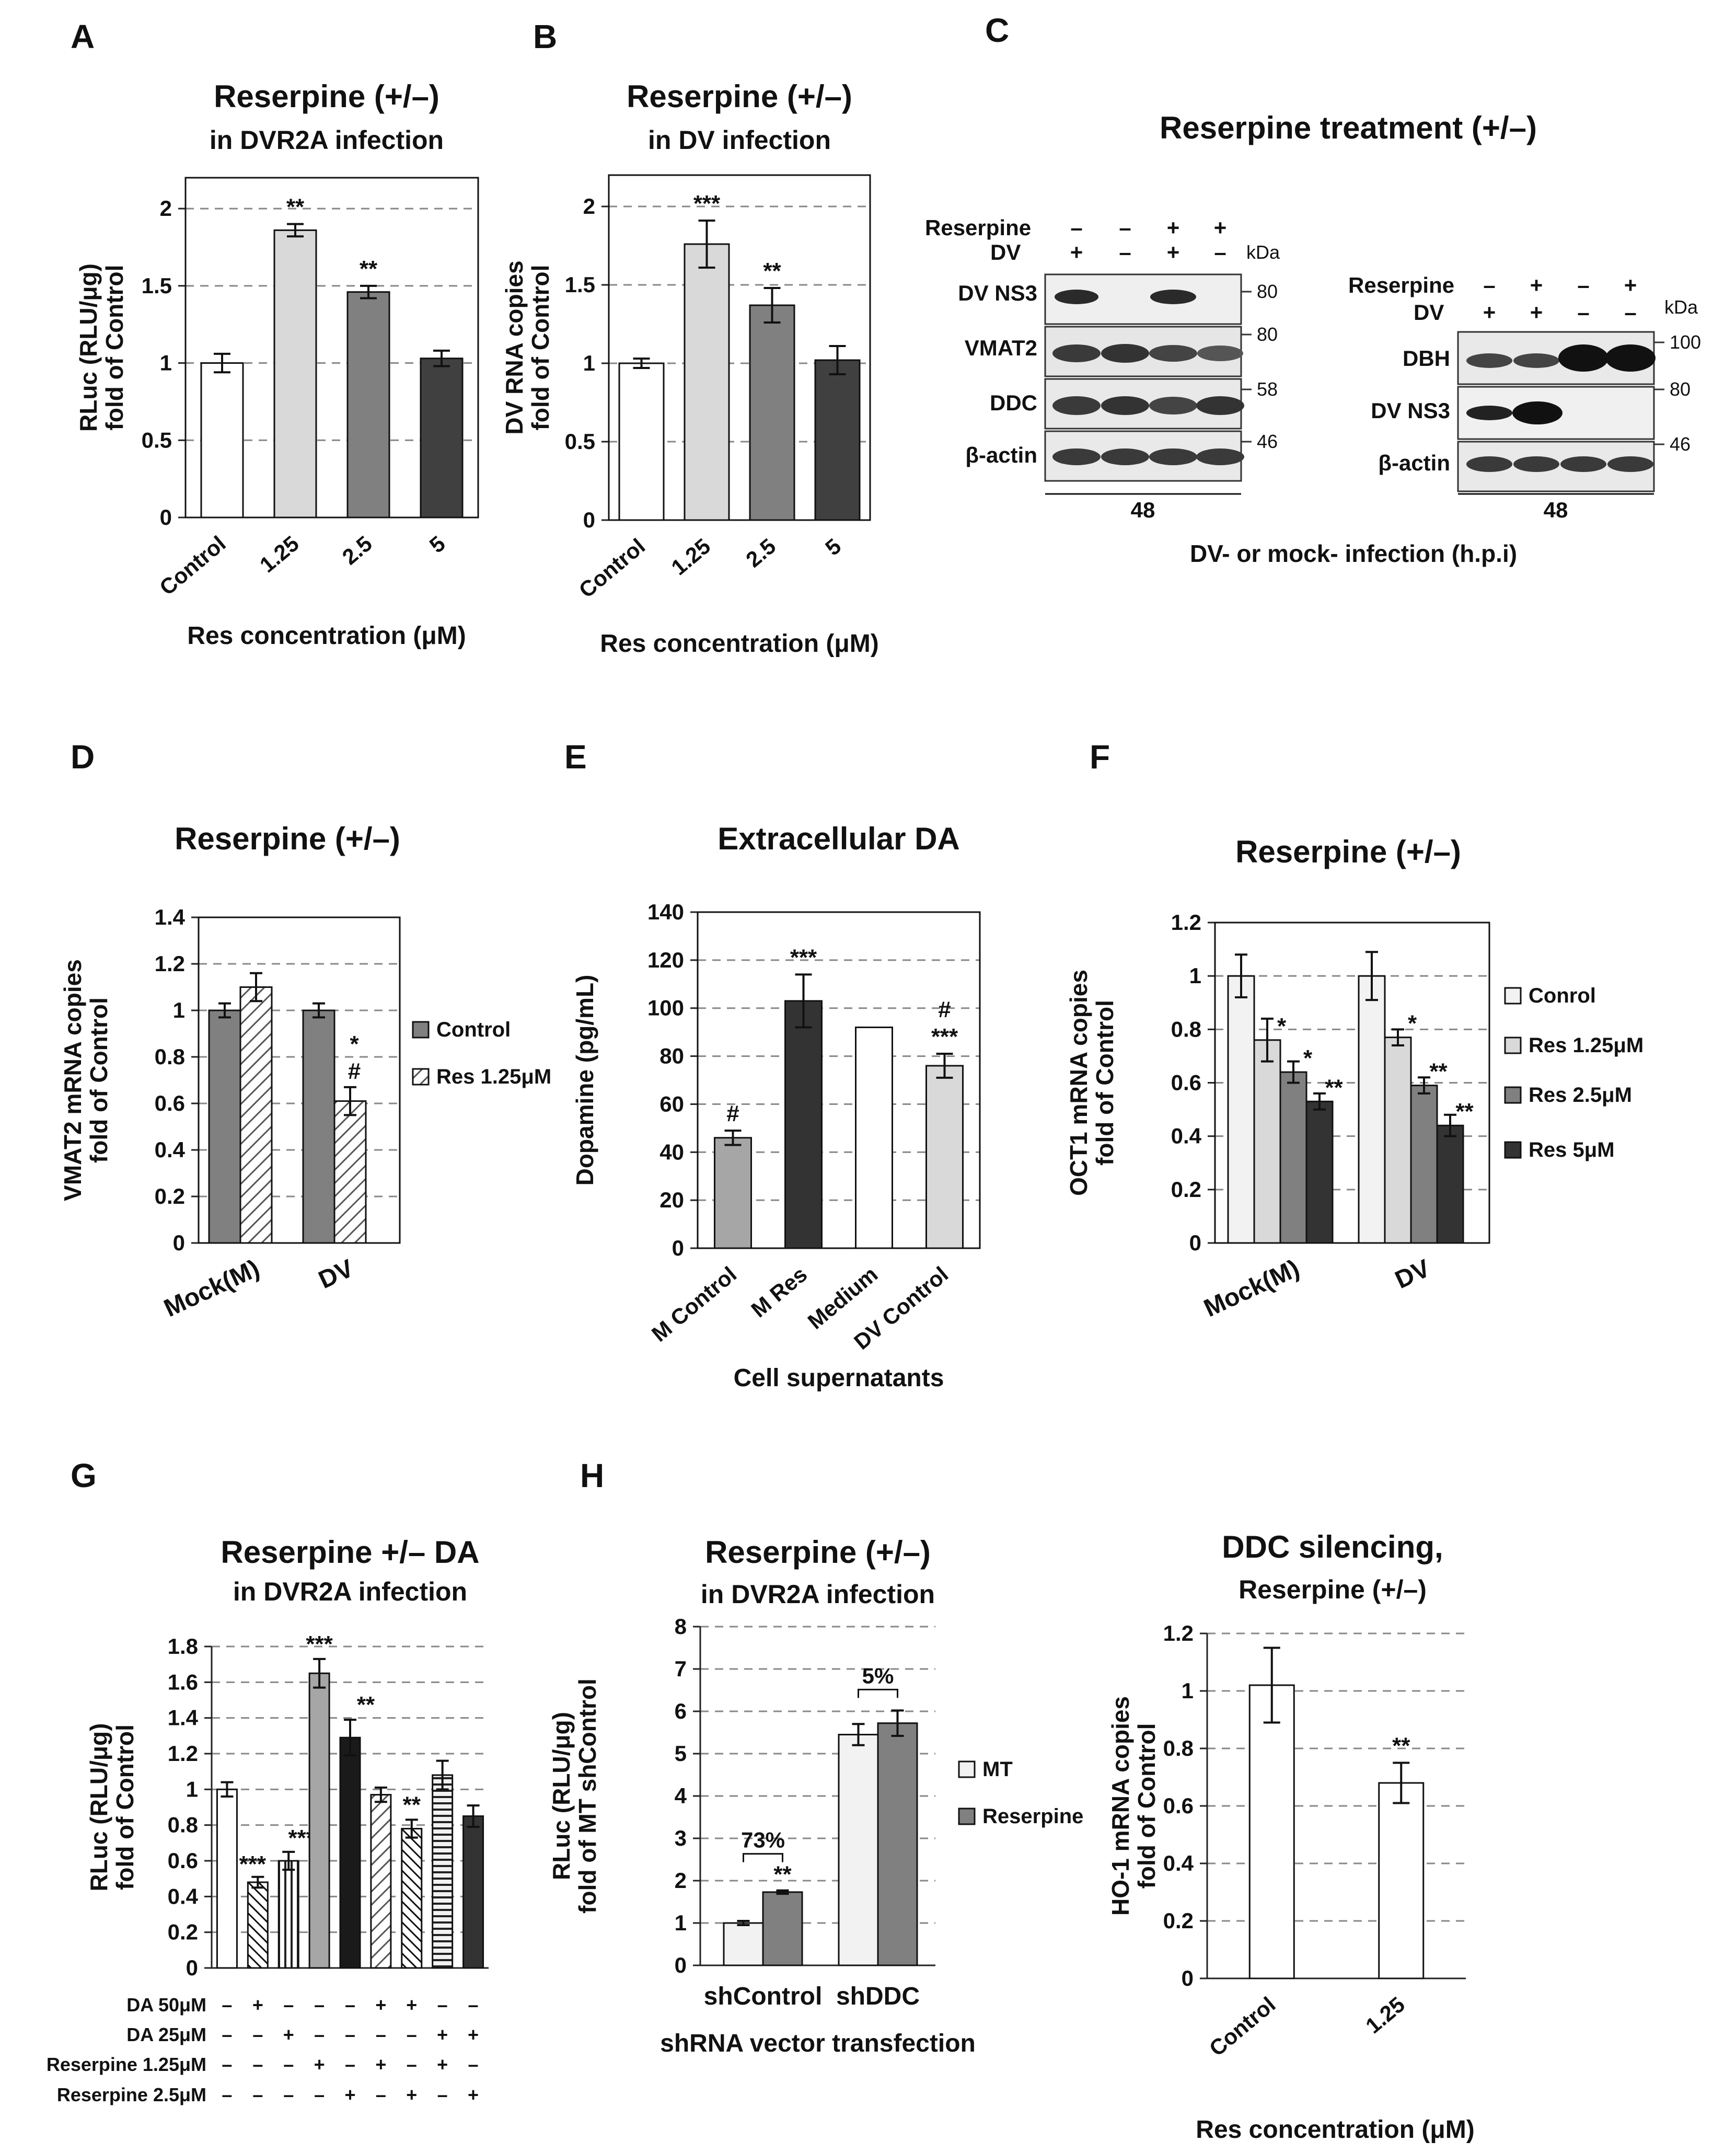 The width and height of the screenshot is (1736, 2153). I want to click on chart-subtitle: Reserpine (+/–), so click(1333, 1590).